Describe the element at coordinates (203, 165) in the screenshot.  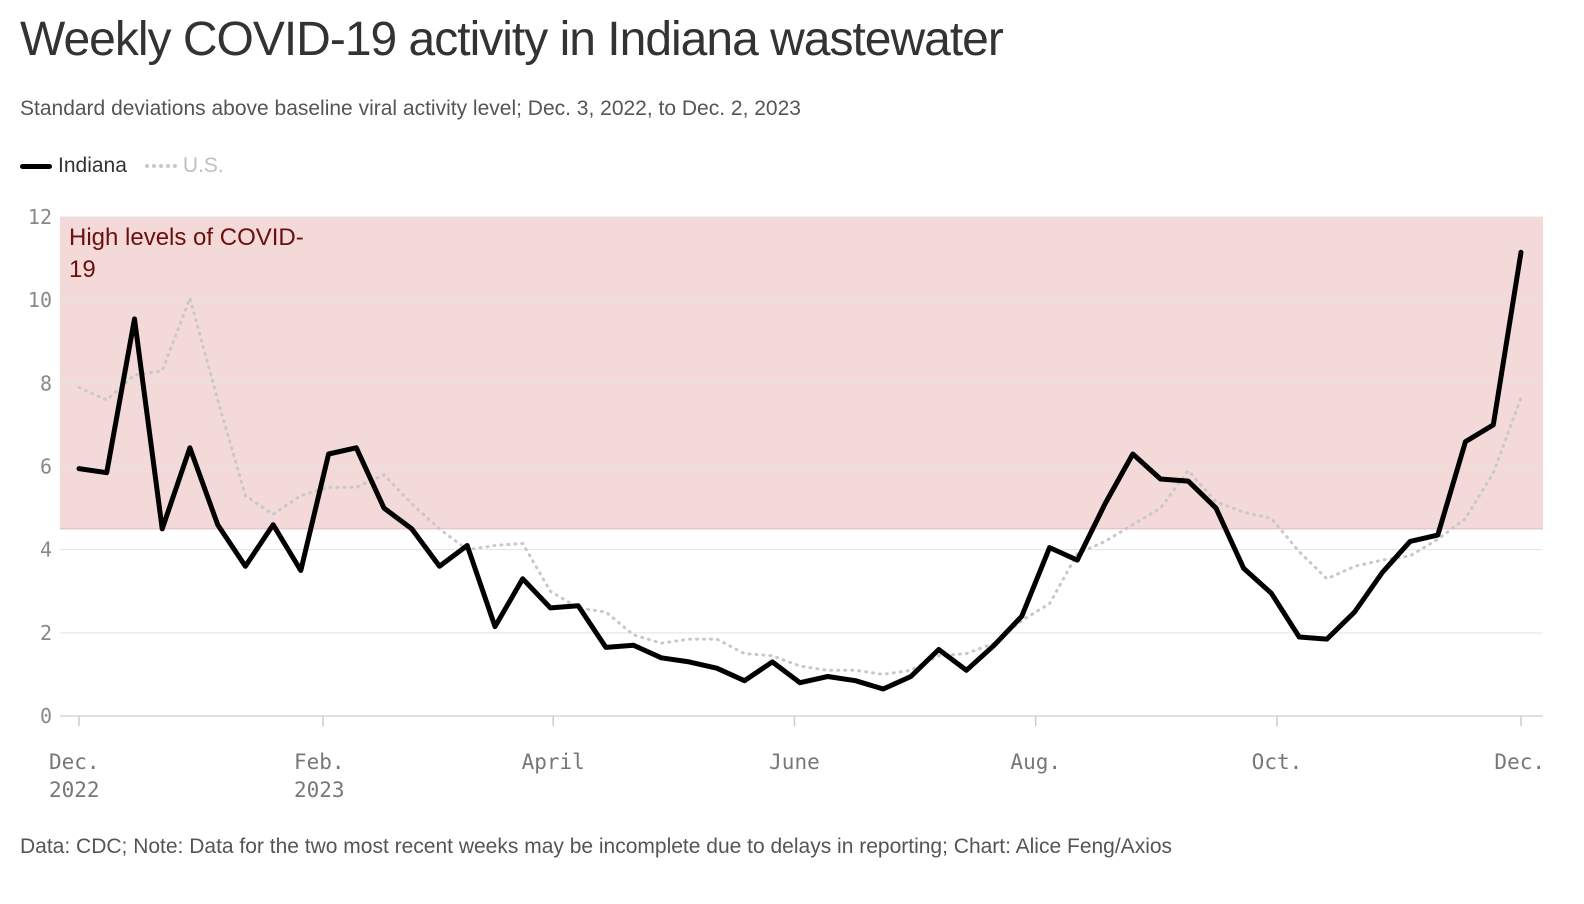
I see `legend-label-us: U.S.` at that location.